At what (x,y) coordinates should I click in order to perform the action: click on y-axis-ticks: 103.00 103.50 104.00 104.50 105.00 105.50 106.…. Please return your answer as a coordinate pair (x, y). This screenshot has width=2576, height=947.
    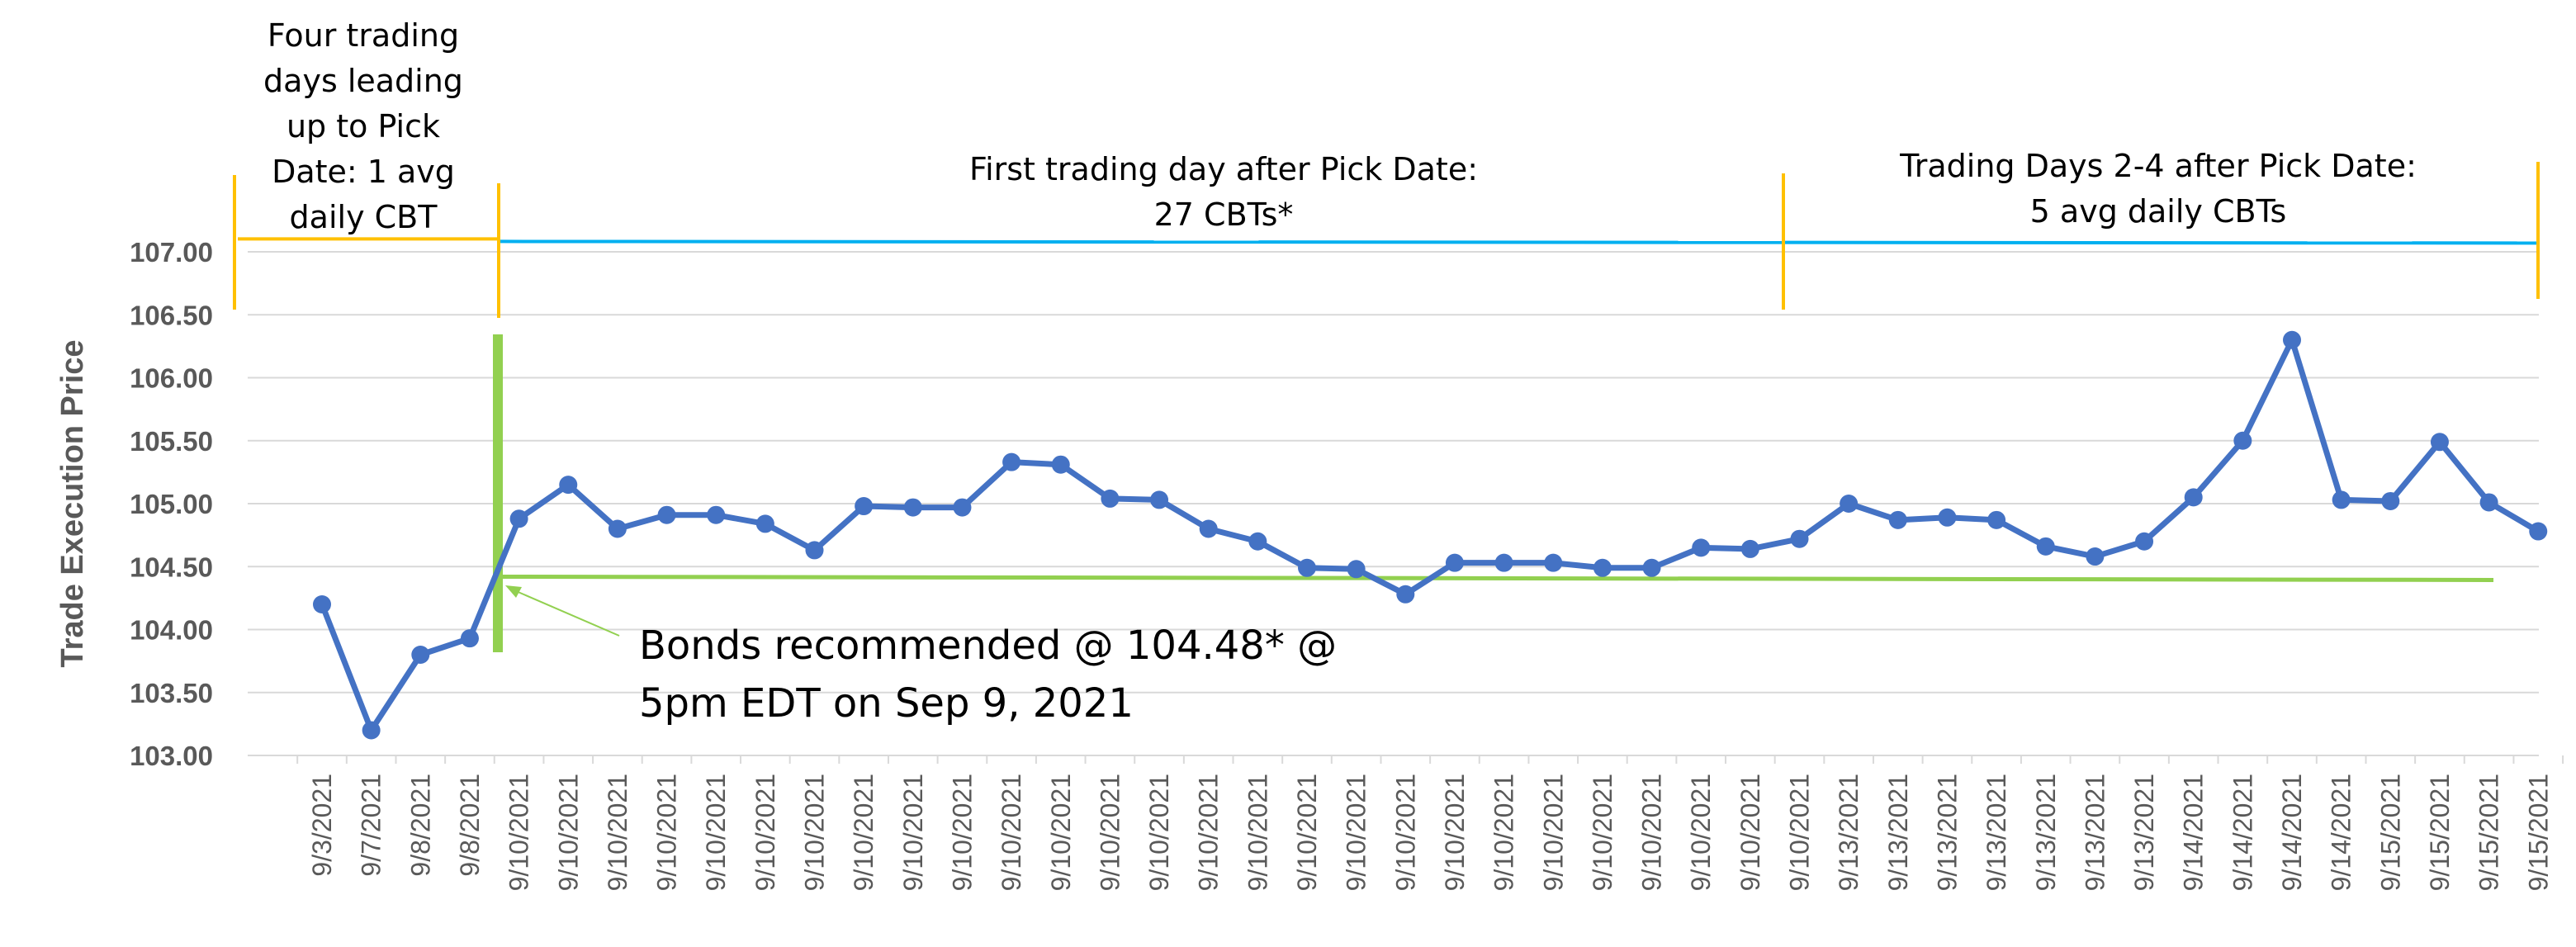
    Looking at the image, I should click on (171, 504).